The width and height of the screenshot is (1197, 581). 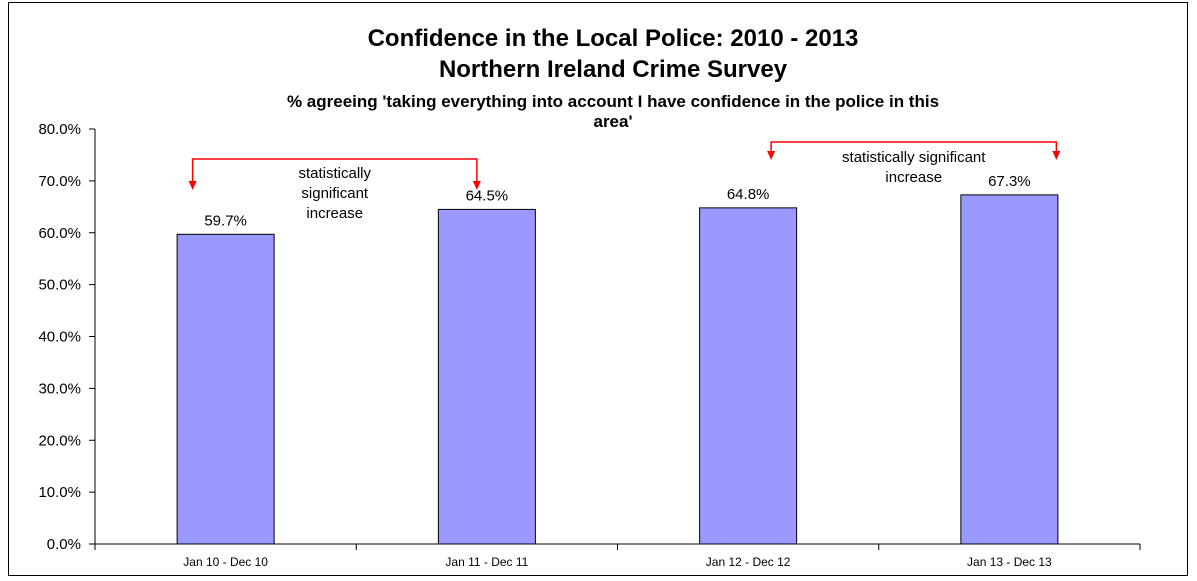 I want to click on y-tick-label: 80.0%, so click(x=59, y=129).